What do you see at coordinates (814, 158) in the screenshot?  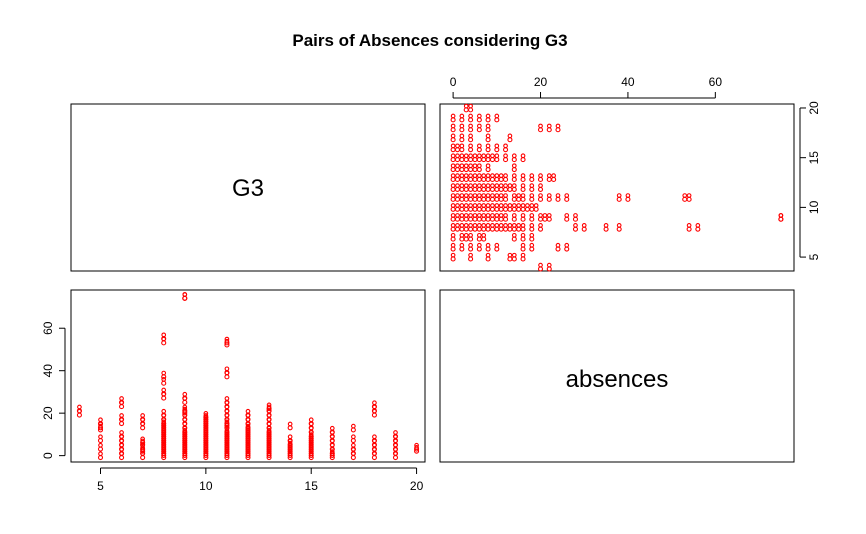 I see `right-tick-label: 15` at bounding box center [814, 158].